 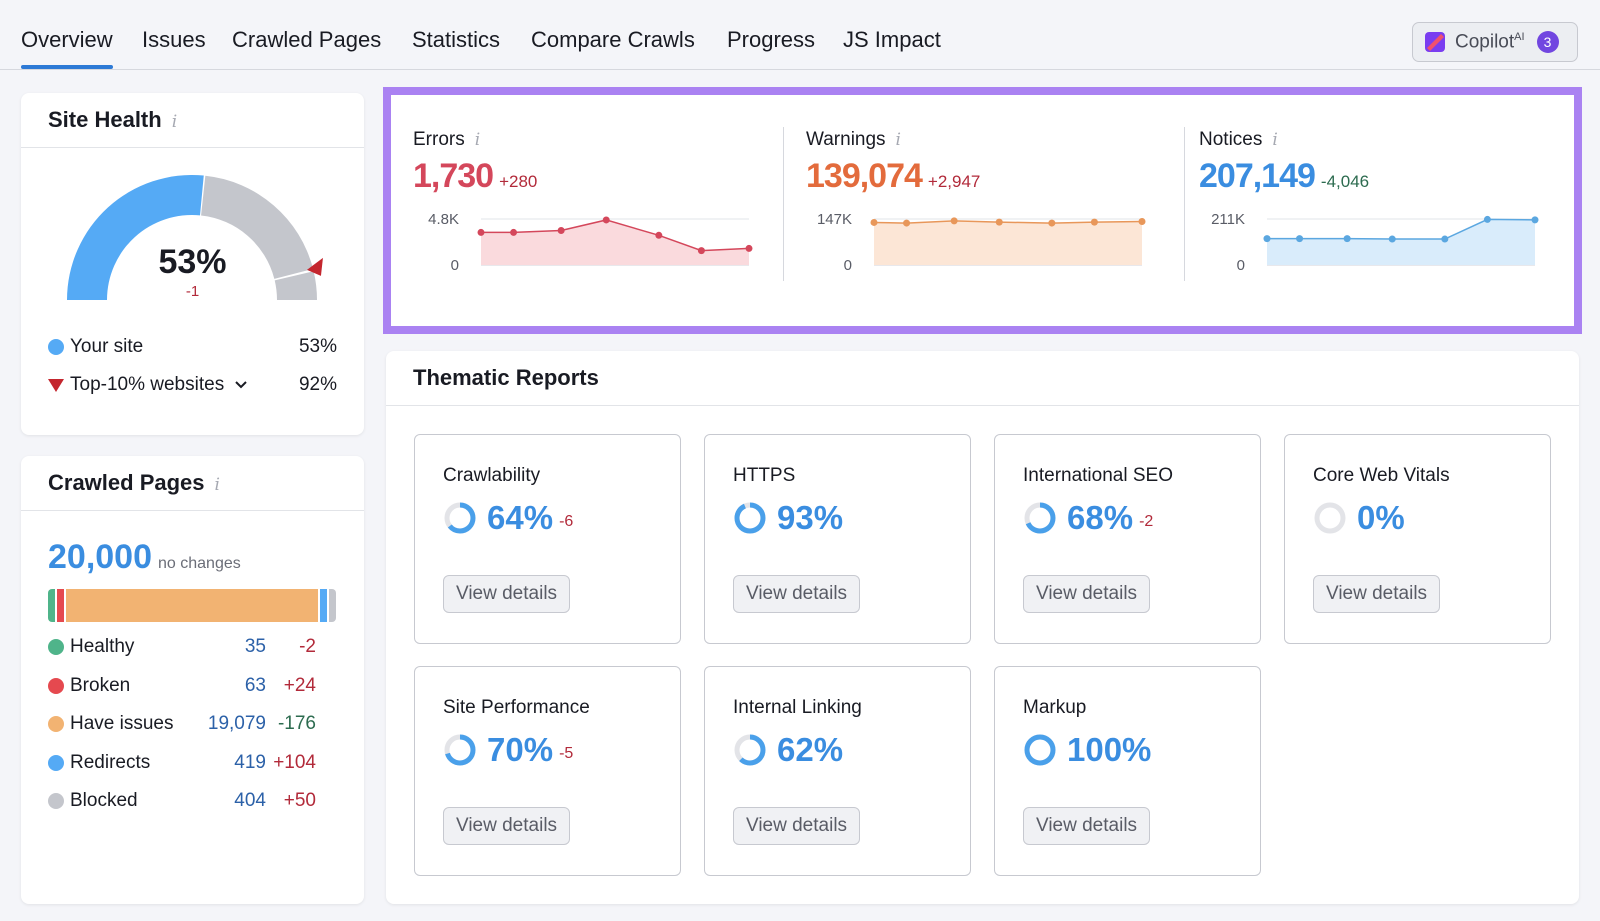 I want to click on metric-value: 207,149 -4,046, so click(x=1284, y=176).